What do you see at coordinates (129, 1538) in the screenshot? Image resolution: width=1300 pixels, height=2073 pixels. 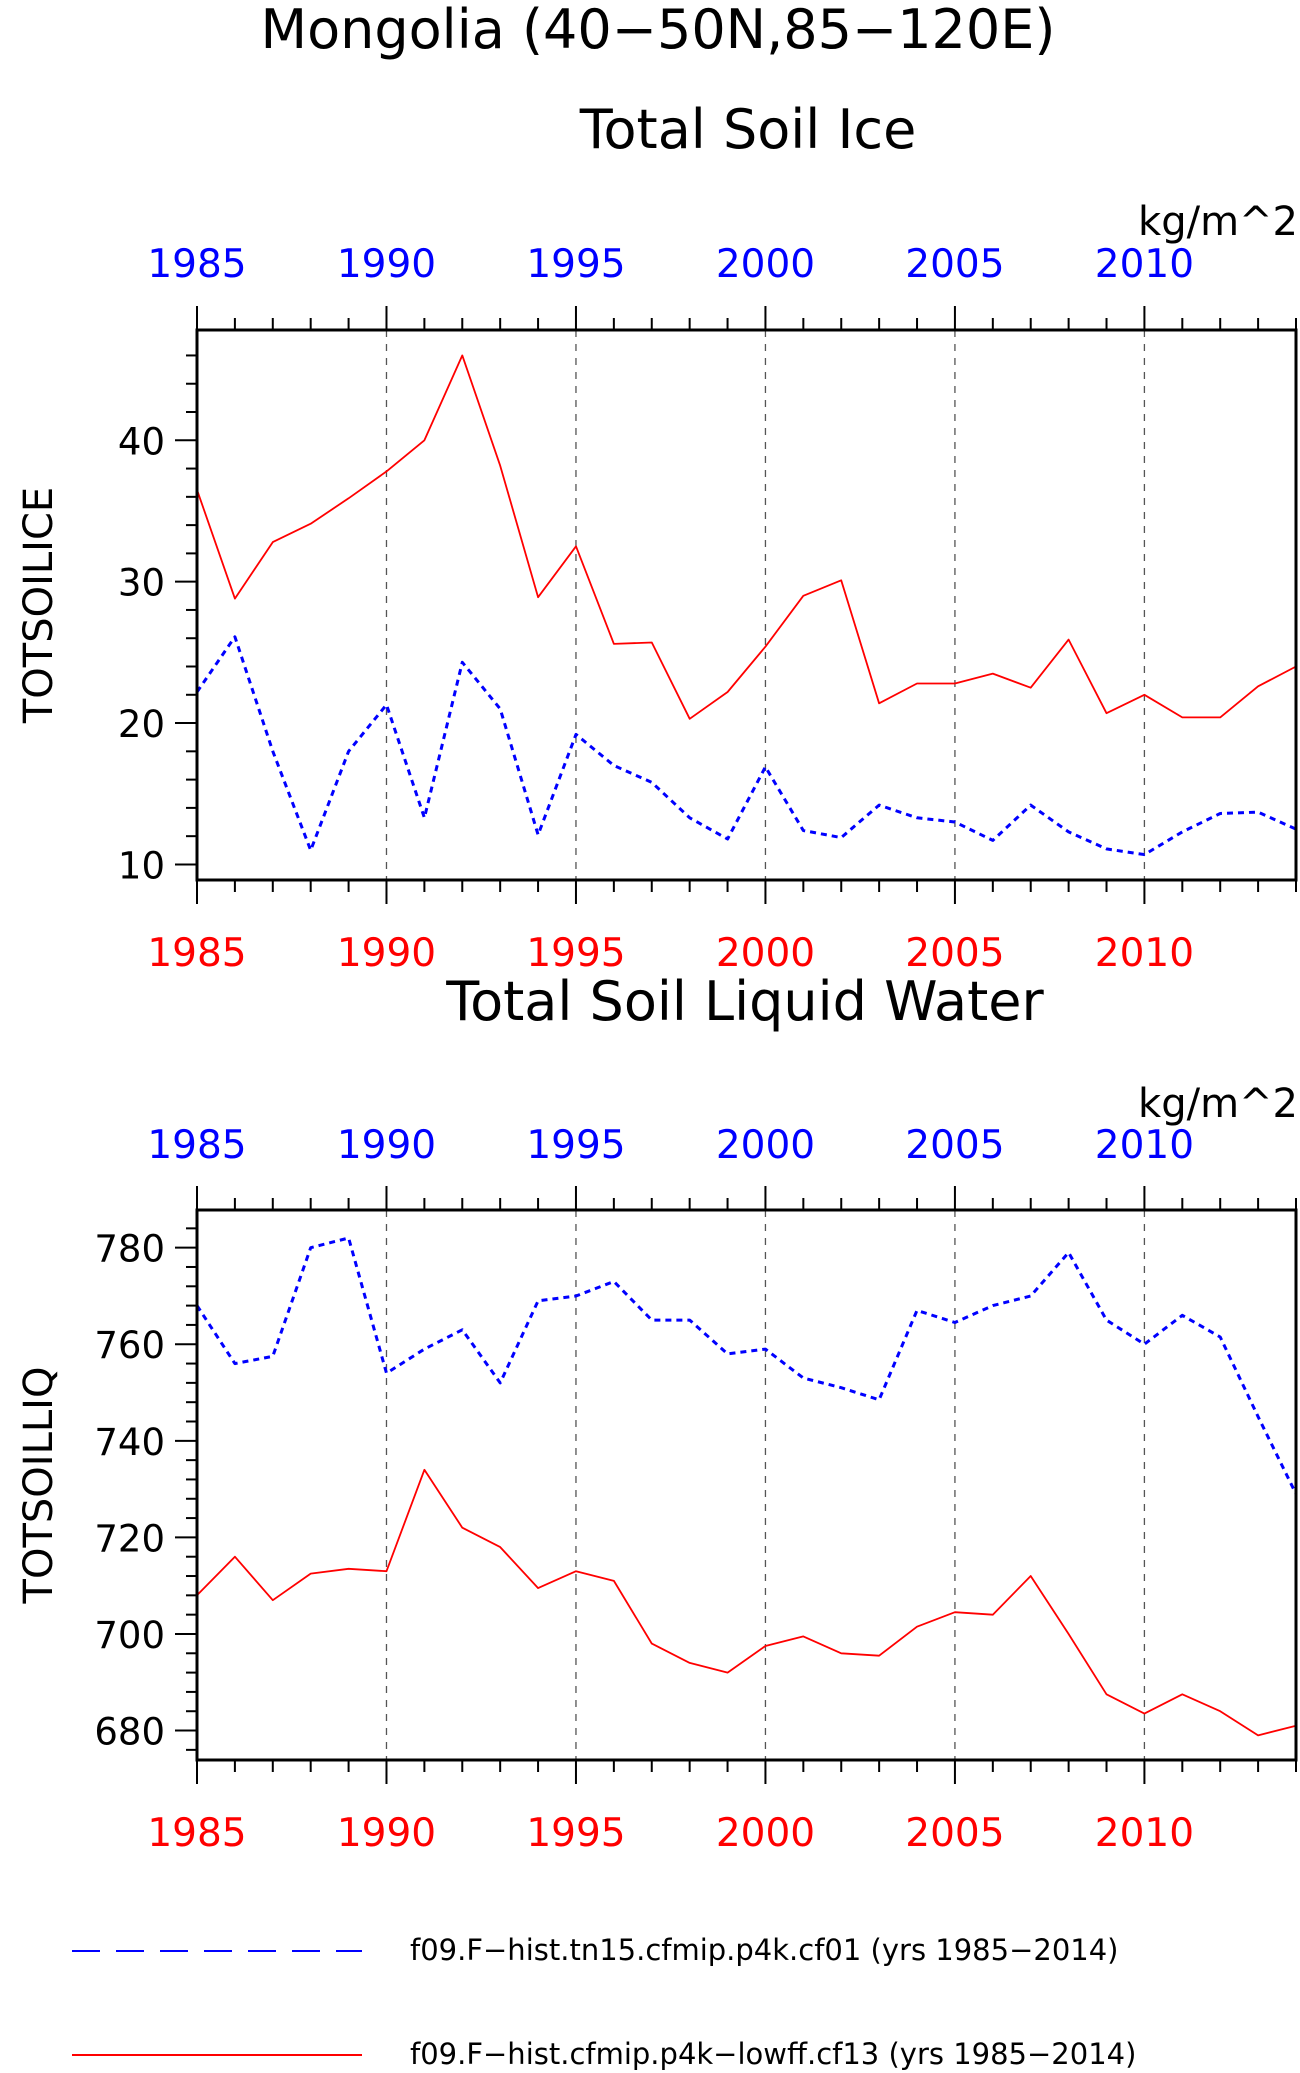 I see `y-tick-label: 720` at bounding box center [129, 1538].